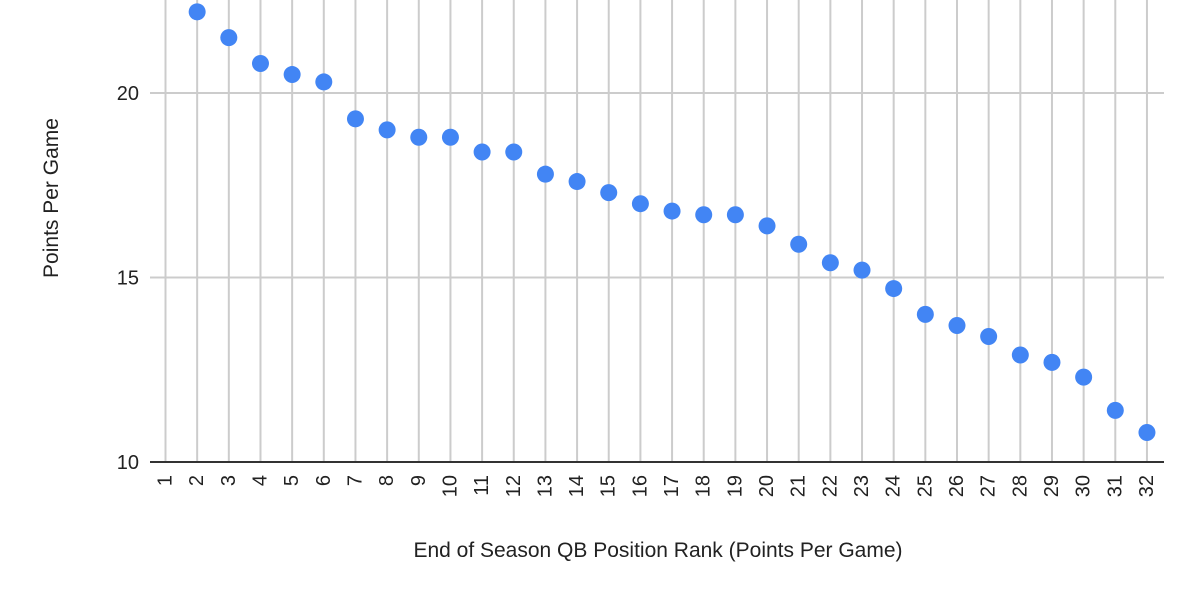  Describe the element at coordinates (387, 480) in the screenshot. I see `x-tick-label: 8` at that location.